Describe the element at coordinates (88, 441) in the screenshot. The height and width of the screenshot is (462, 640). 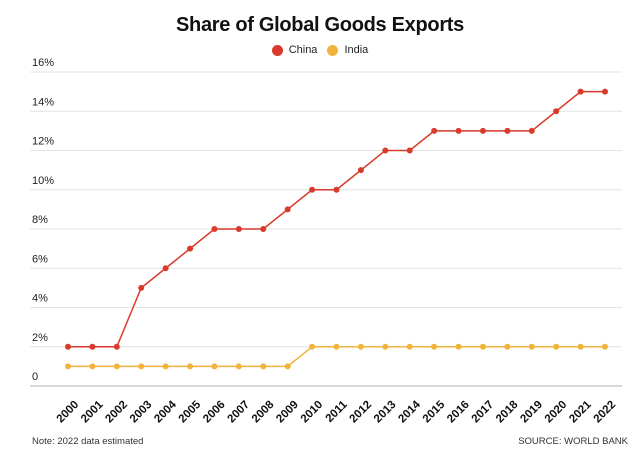
I see `chart-note: Note: 2022 data estimated` at that location.